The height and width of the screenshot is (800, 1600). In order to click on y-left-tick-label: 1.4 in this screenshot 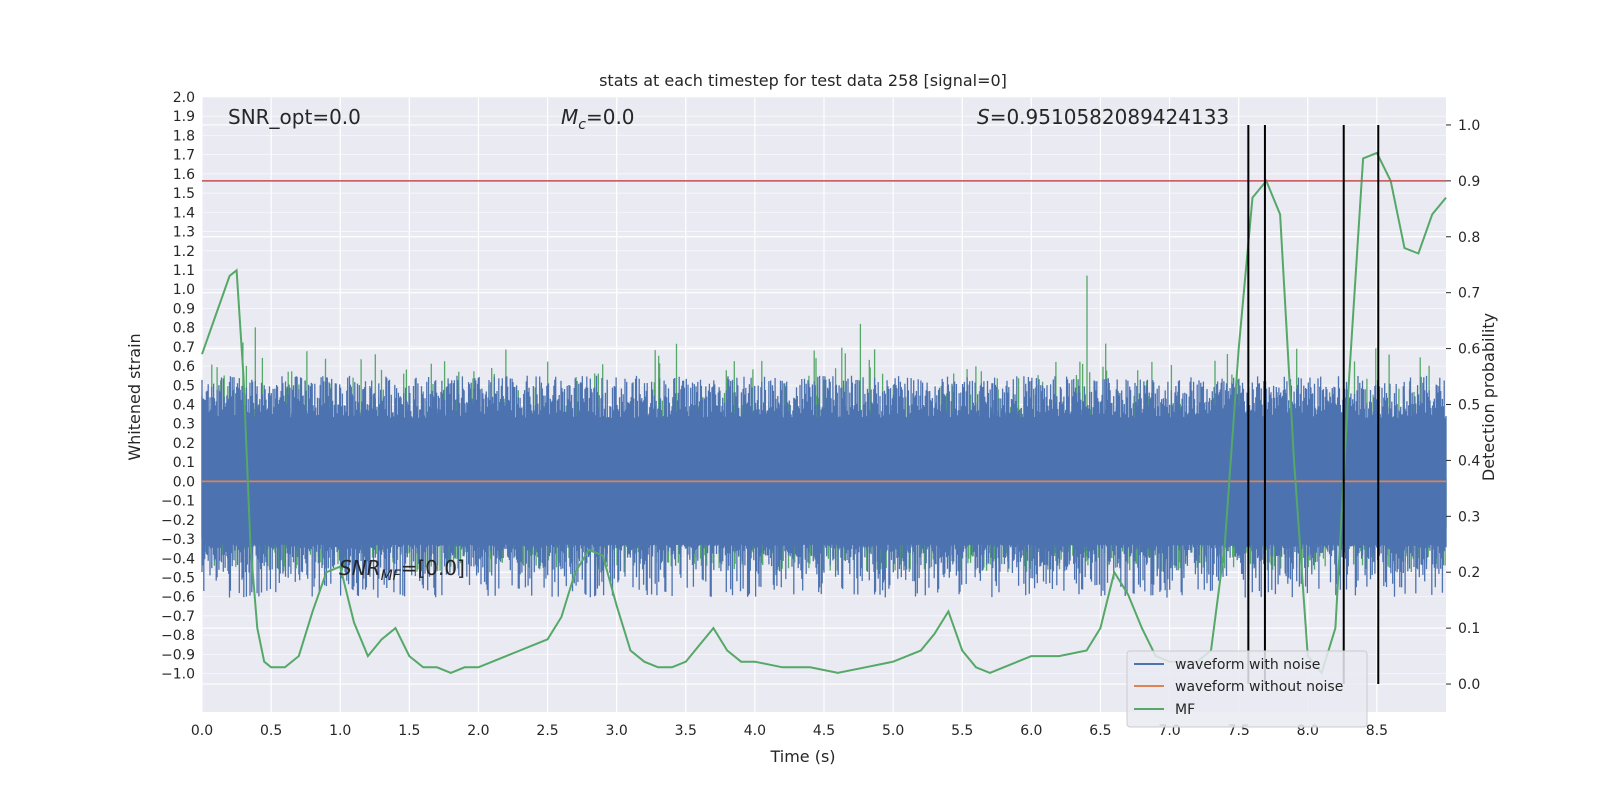, I will do `click(184, 213)`.